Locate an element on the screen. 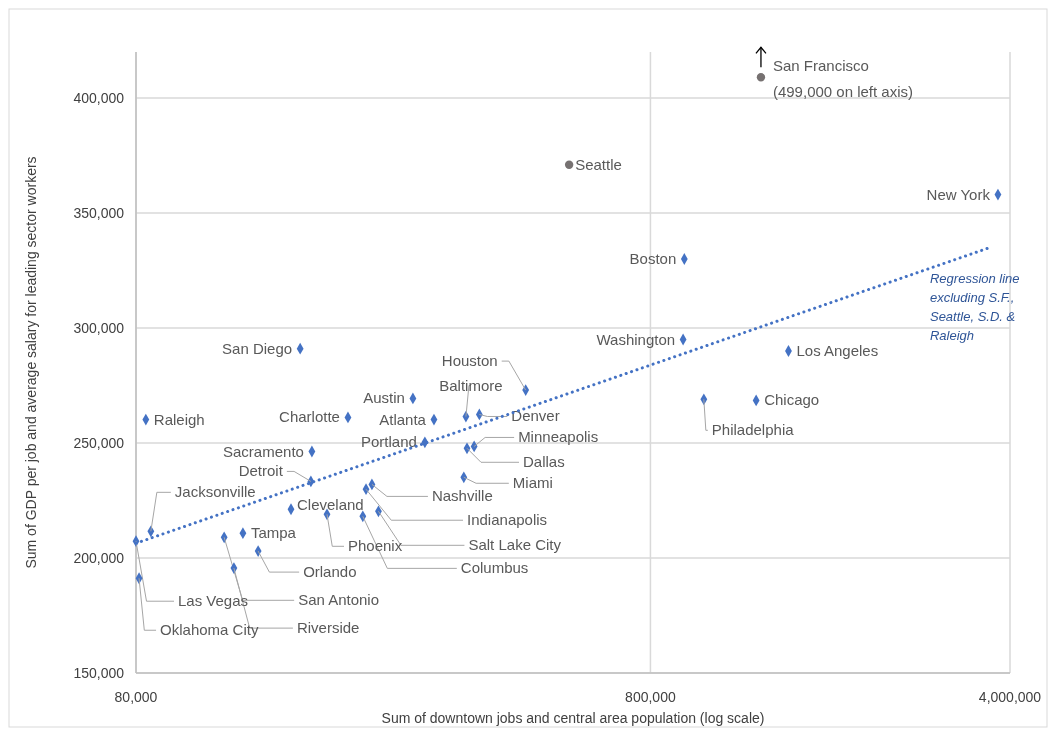 This screenshot has height=740, width=1056. series-label: Raleigh is located at coordinates (179, 419).